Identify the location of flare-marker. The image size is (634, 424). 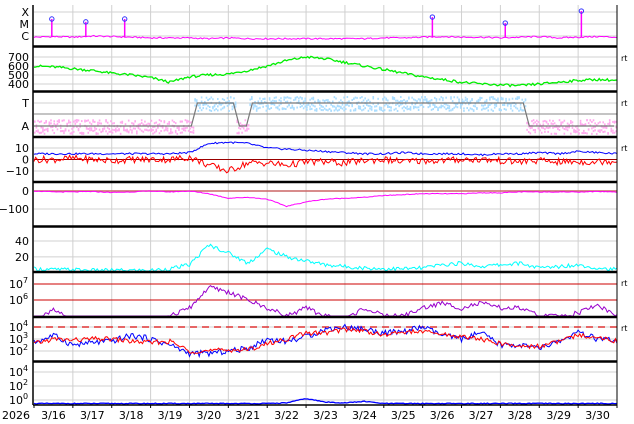
(124, 19).